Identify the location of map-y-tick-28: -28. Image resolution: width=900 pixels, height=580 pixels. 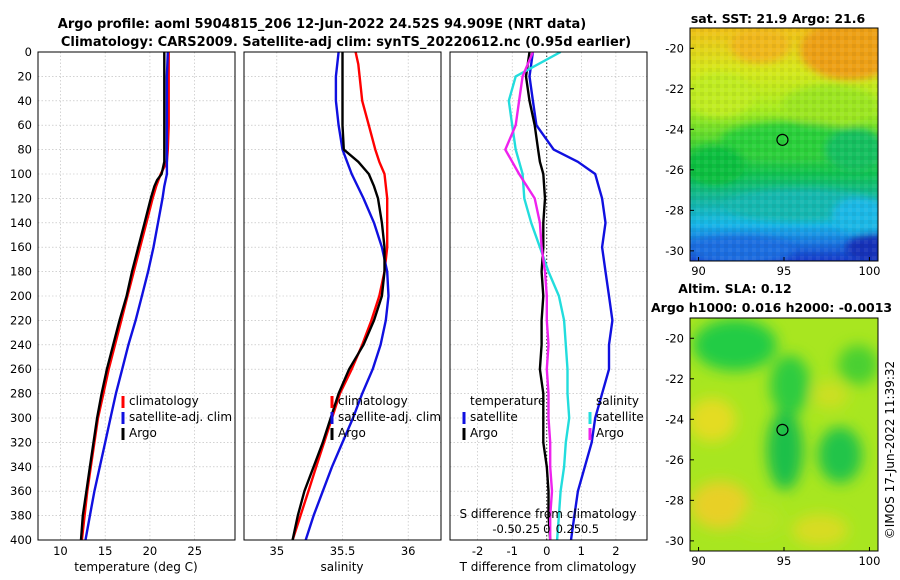
(674, 500).